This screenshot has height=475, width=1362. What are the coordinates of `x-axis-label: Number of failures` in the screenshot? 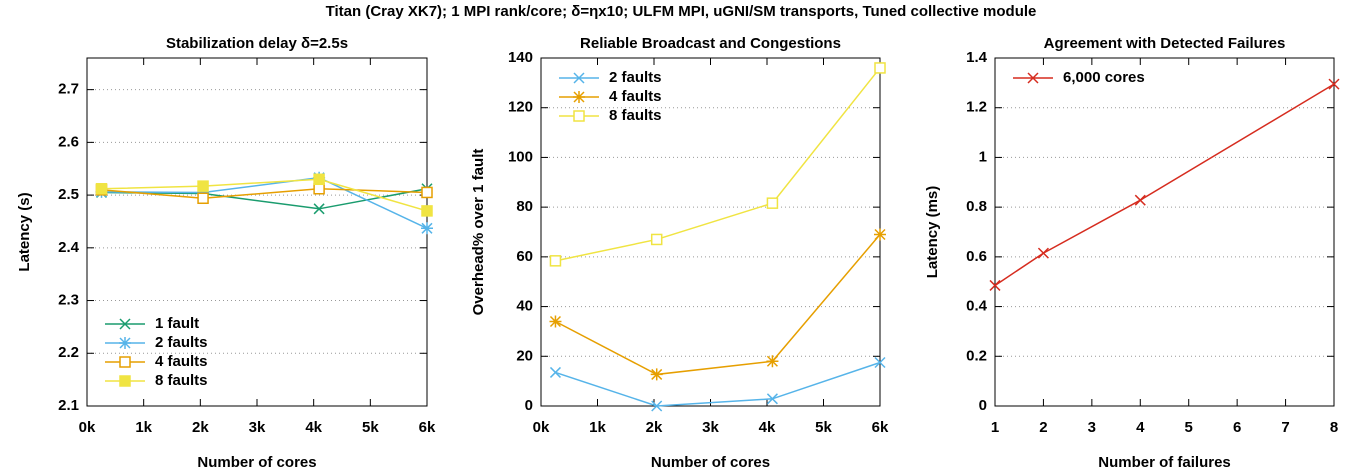 It's located at (1164, 462).